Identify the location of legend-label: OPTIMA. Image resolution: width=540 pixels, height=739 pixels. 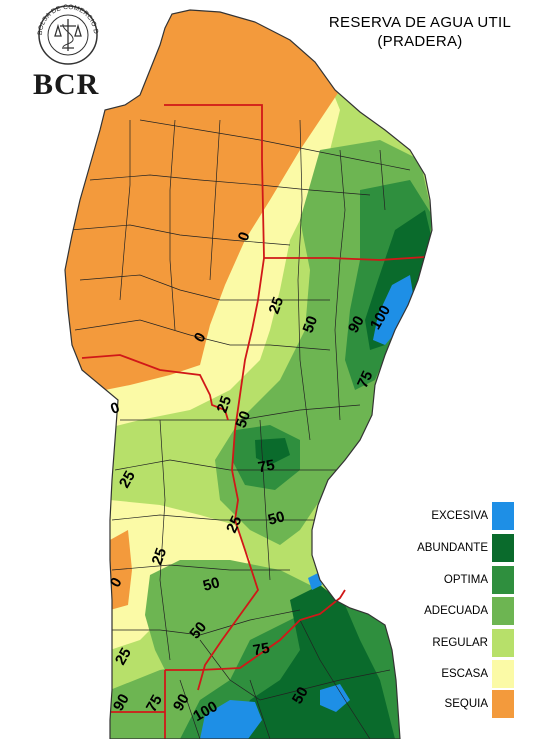
(465, 580).